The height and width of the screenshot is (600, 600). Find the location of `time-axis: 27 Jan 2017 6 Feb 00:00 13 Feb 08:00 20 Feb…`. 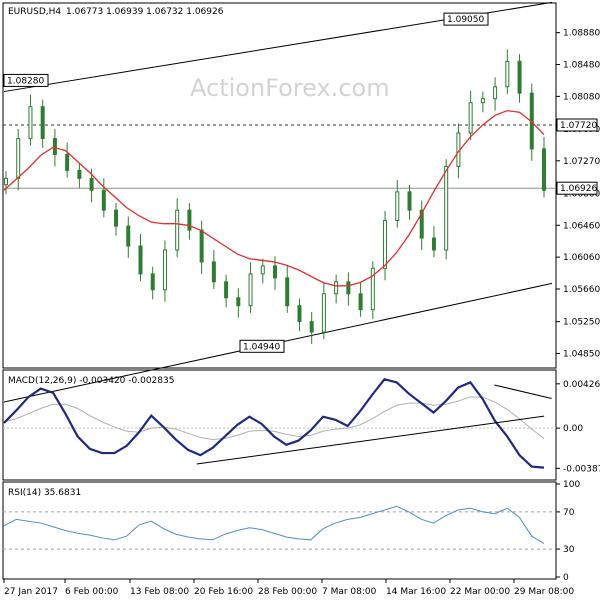

time-axis: 27 Jan 2017 6 Feb 00:00 13 Feb 08:00 20 Feb… is located at coordinates (288, 588).